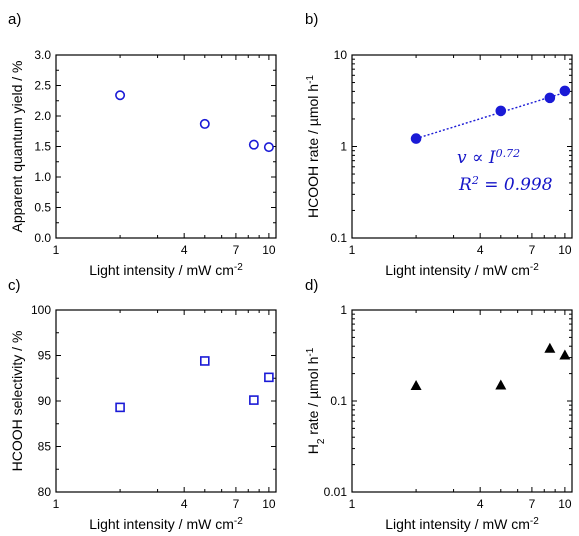 The width and height of the screenshot is (579, 536). Describe the element at coordinates (508, 153) in the screenshot. I see `fit-exponent: 0.72` at that location.